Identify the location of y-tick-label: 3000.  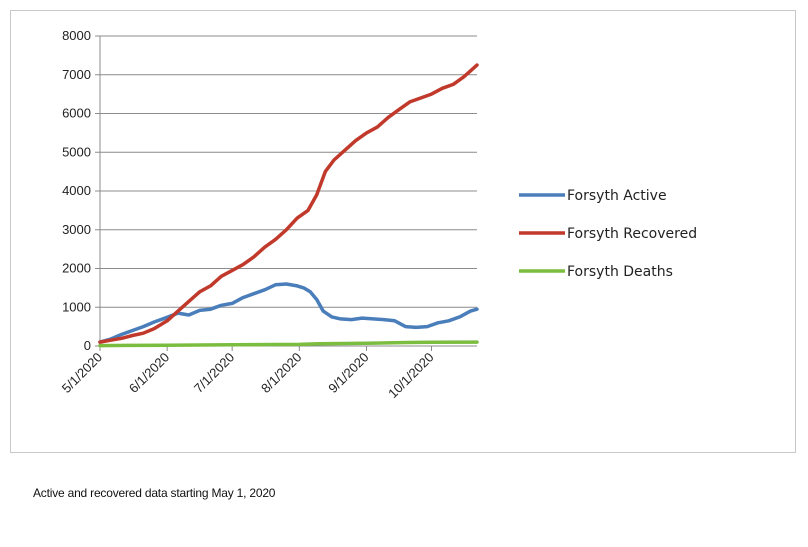
(76, 229).